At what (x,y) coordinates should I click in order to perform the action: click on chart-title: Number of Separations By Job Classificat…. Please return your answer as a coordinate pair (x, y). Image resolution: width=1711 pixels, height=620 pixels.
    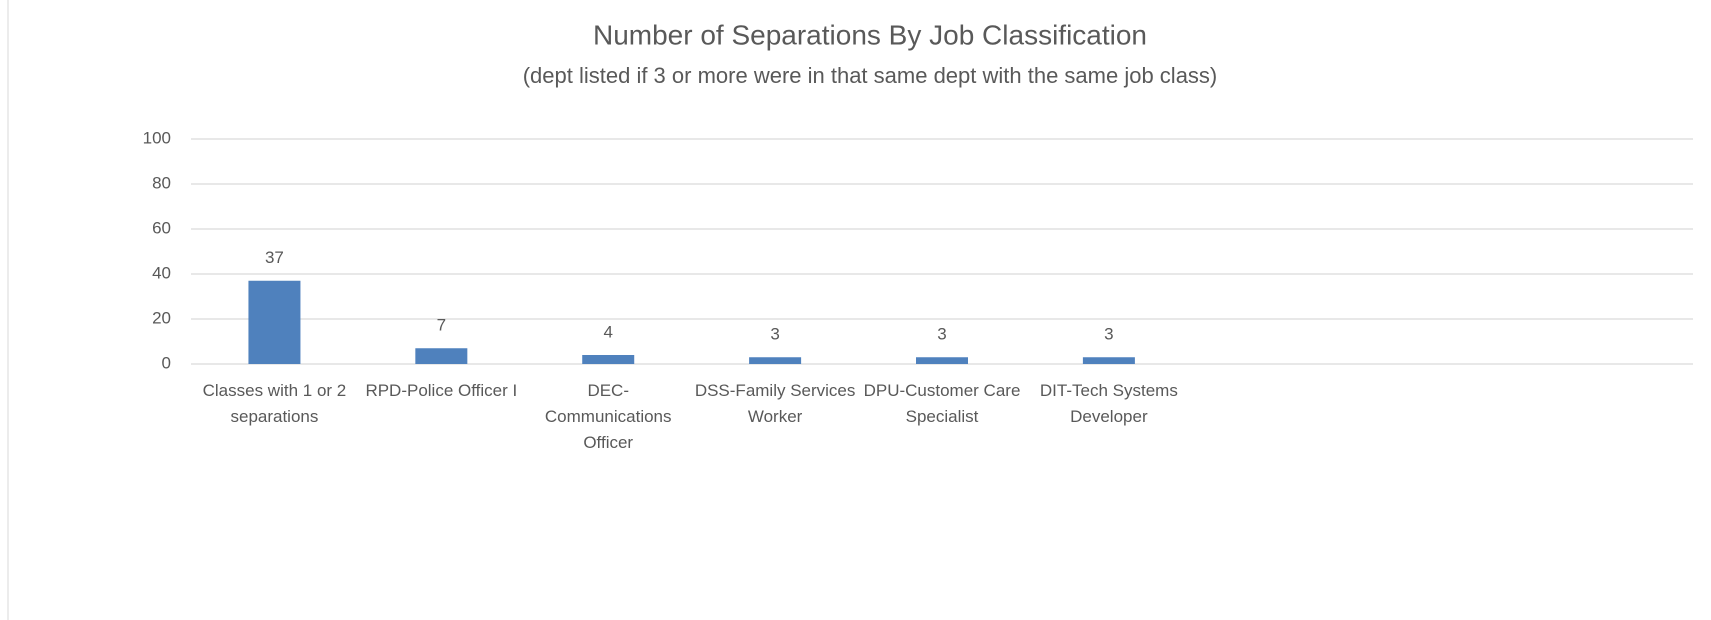
    Looking at the image, I should click on (870, 34).